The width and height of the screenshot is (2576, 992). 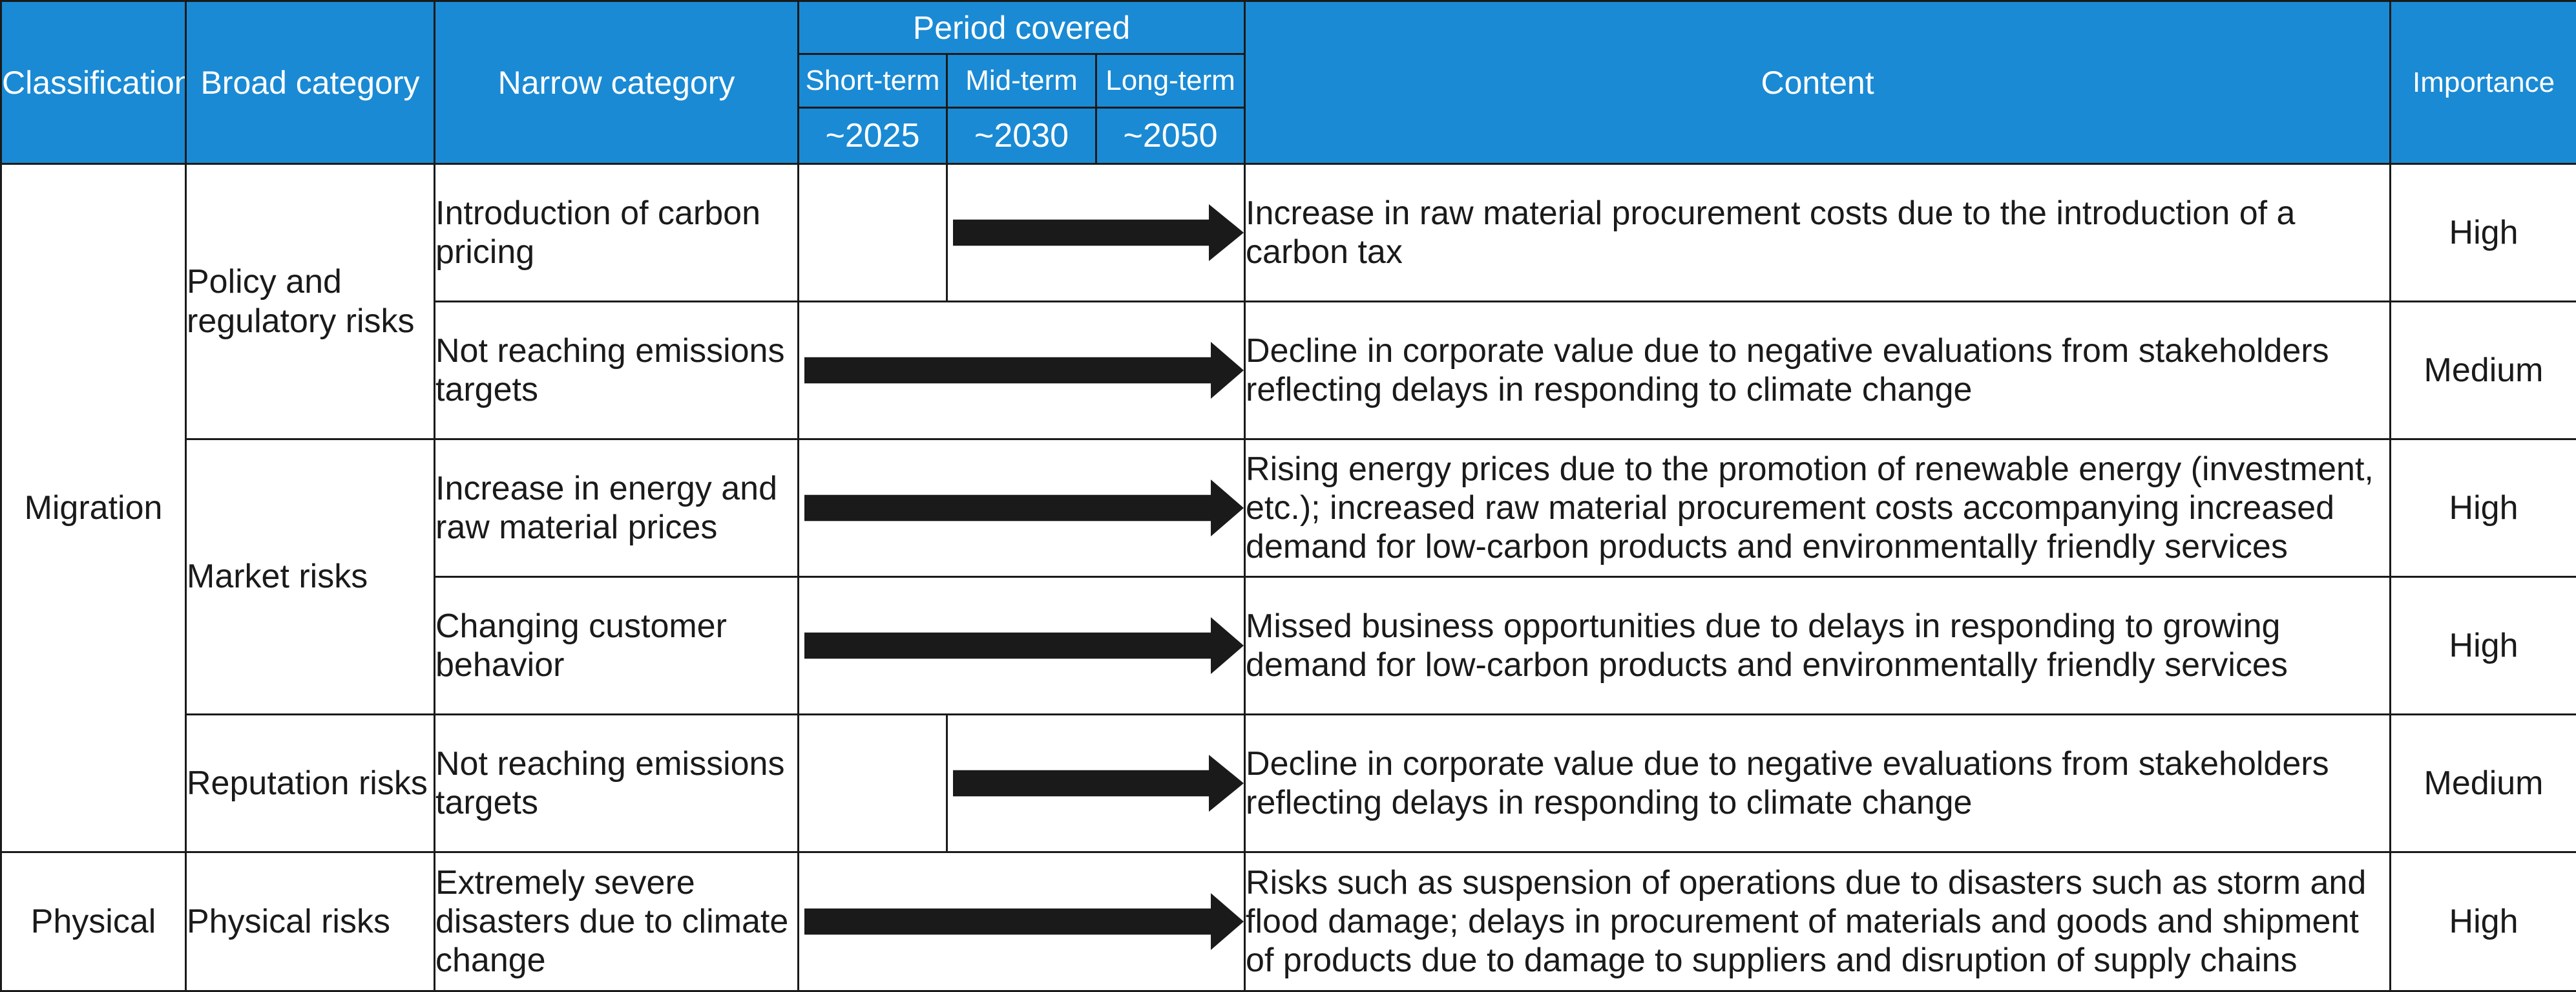 What do you see at coordinates (1818, 82) in the screenshot?
I see `header-content: Content` at bounding box center [1818, 82].